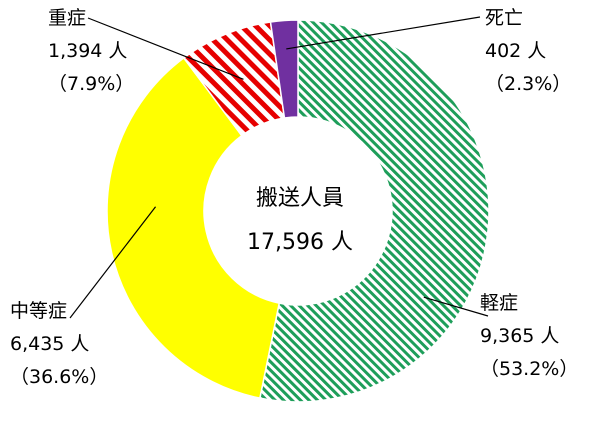 The image size is (600, 423). I want to click on leader-line-moderate, so click(113, 262).